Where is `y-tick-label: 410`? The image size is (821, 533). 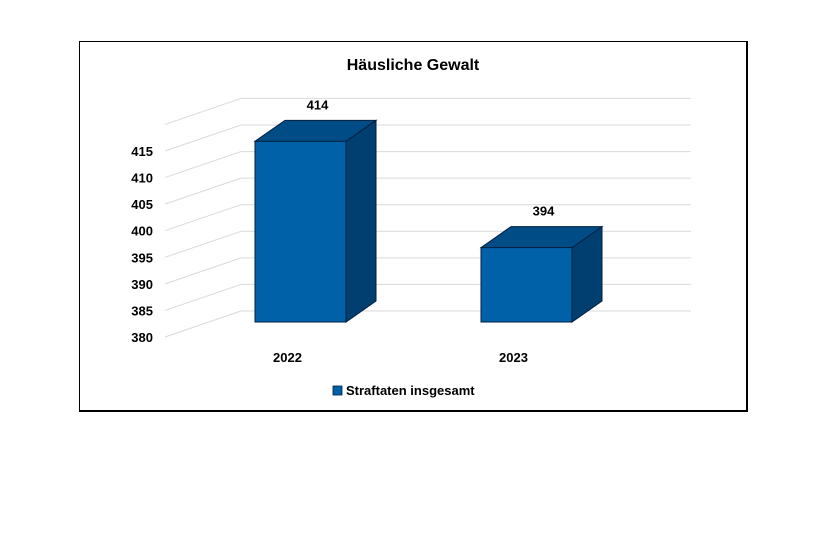 y-tick-label: 410 is located at coordinates (142, 178).